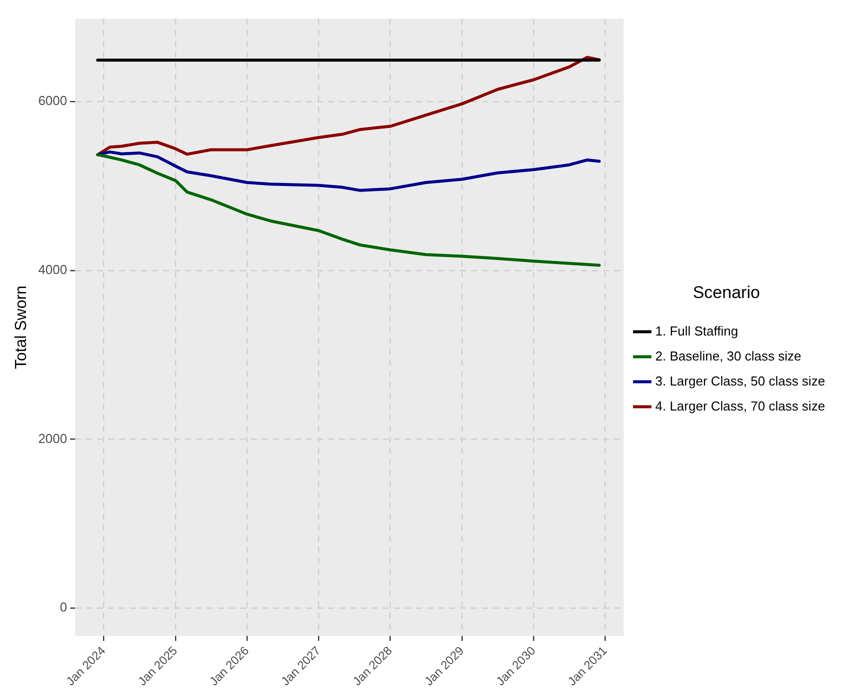  What do you see at coordinates (740, 406) in the screenshot?
I see `legend-label: 4. Larger Class, 70 class size` at bounding box center [740, 406].